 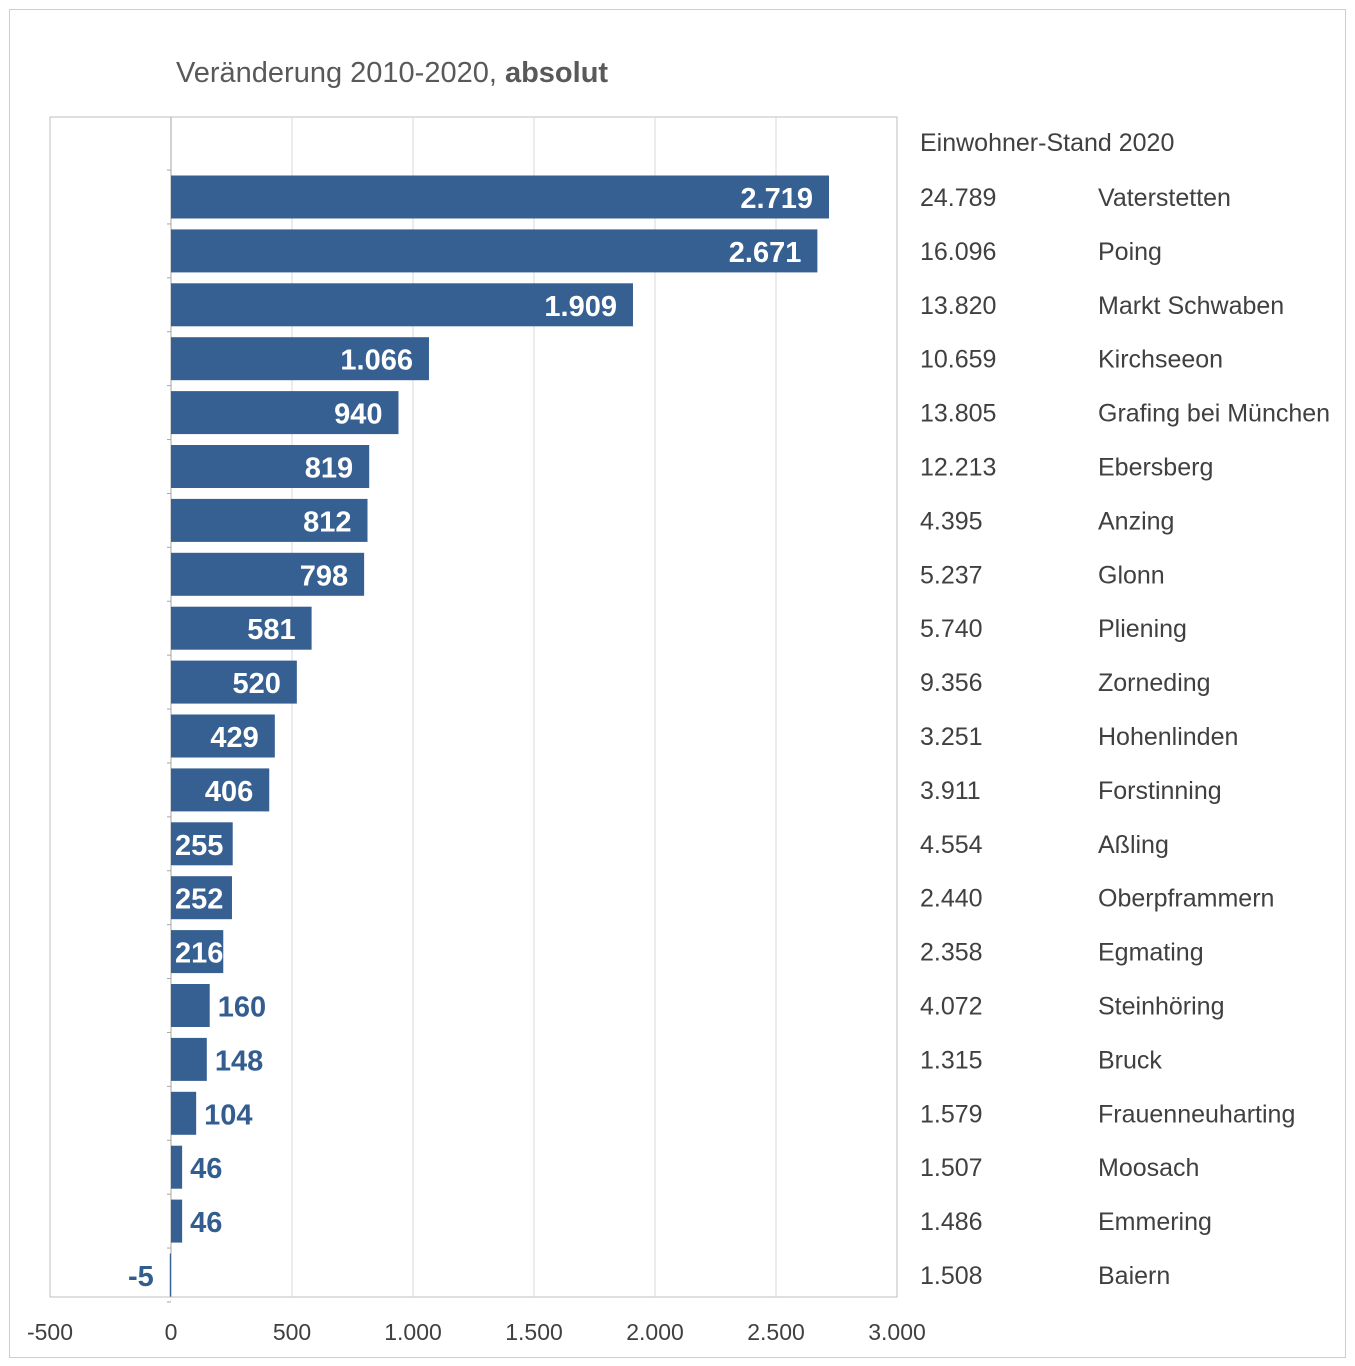 What do you see at coordinates (951, 1007) in the screenshot?
I see `population-value: 4.072` at bounding box center [951, 1007].